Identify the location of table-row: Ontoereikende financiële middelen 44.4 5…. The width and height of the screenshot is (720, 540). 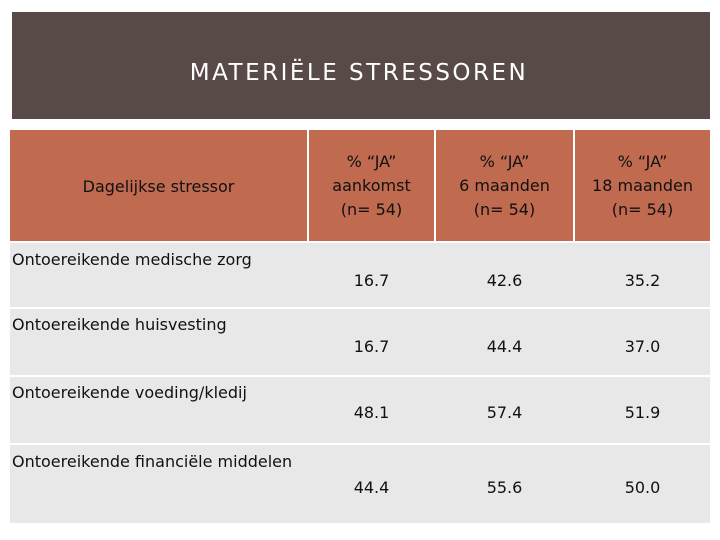
(360, 484).